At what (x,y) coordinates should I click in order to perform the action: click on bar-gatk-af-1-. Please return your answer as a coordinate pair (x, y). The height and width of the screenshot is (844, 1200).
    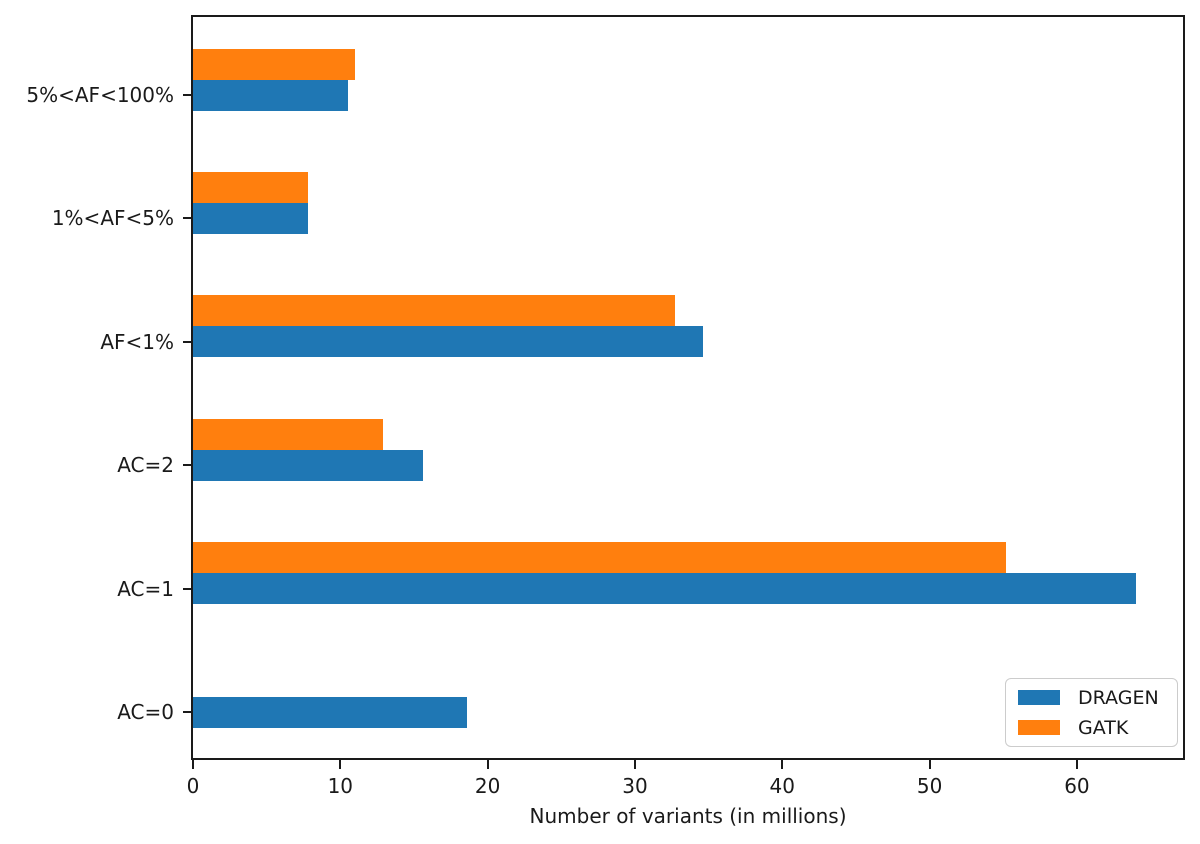
    Looking at the image, I should click on (434, 311).